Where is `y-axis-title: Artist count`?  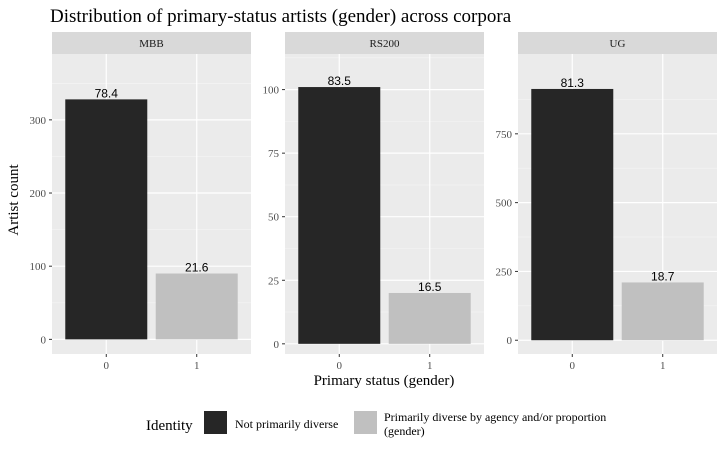 y-axis-title: Artist count is located at coordinates (14, 200).